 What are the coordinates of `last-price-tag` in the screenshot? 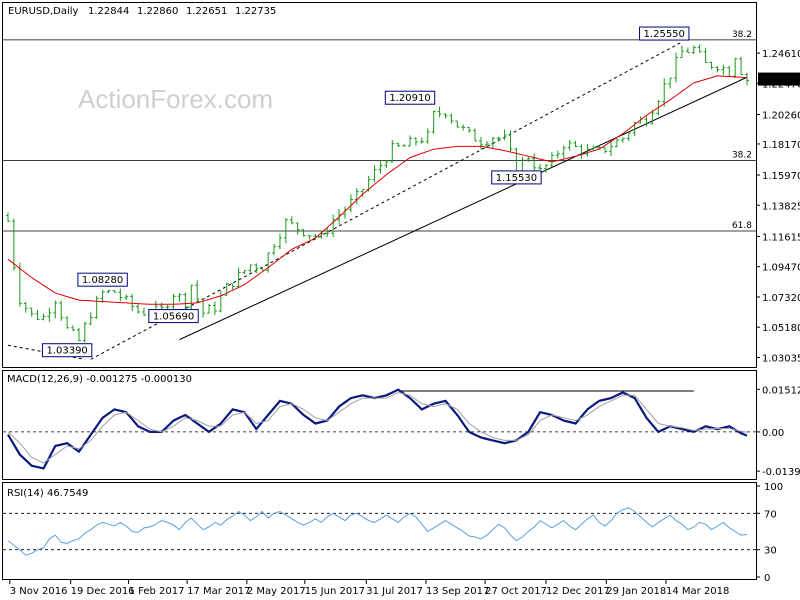 It's located at (779, 79).